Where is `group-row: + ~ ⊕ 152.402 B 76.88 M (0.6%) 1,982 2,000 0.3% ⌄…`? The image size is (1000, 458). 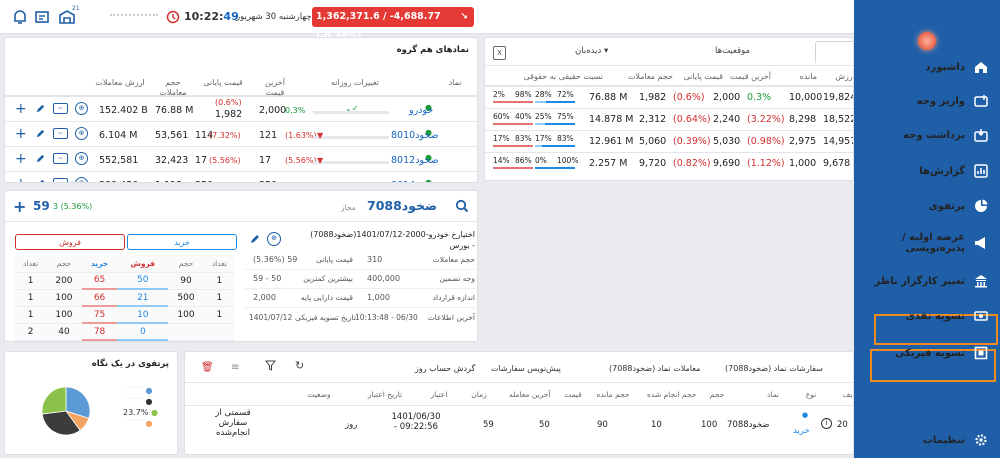 group-row: + ~ ⊕ 152.402 B 76.88 M (0.6%) 1,982 2,000 0.3% ⌄… is located at coordinates (241, 108).